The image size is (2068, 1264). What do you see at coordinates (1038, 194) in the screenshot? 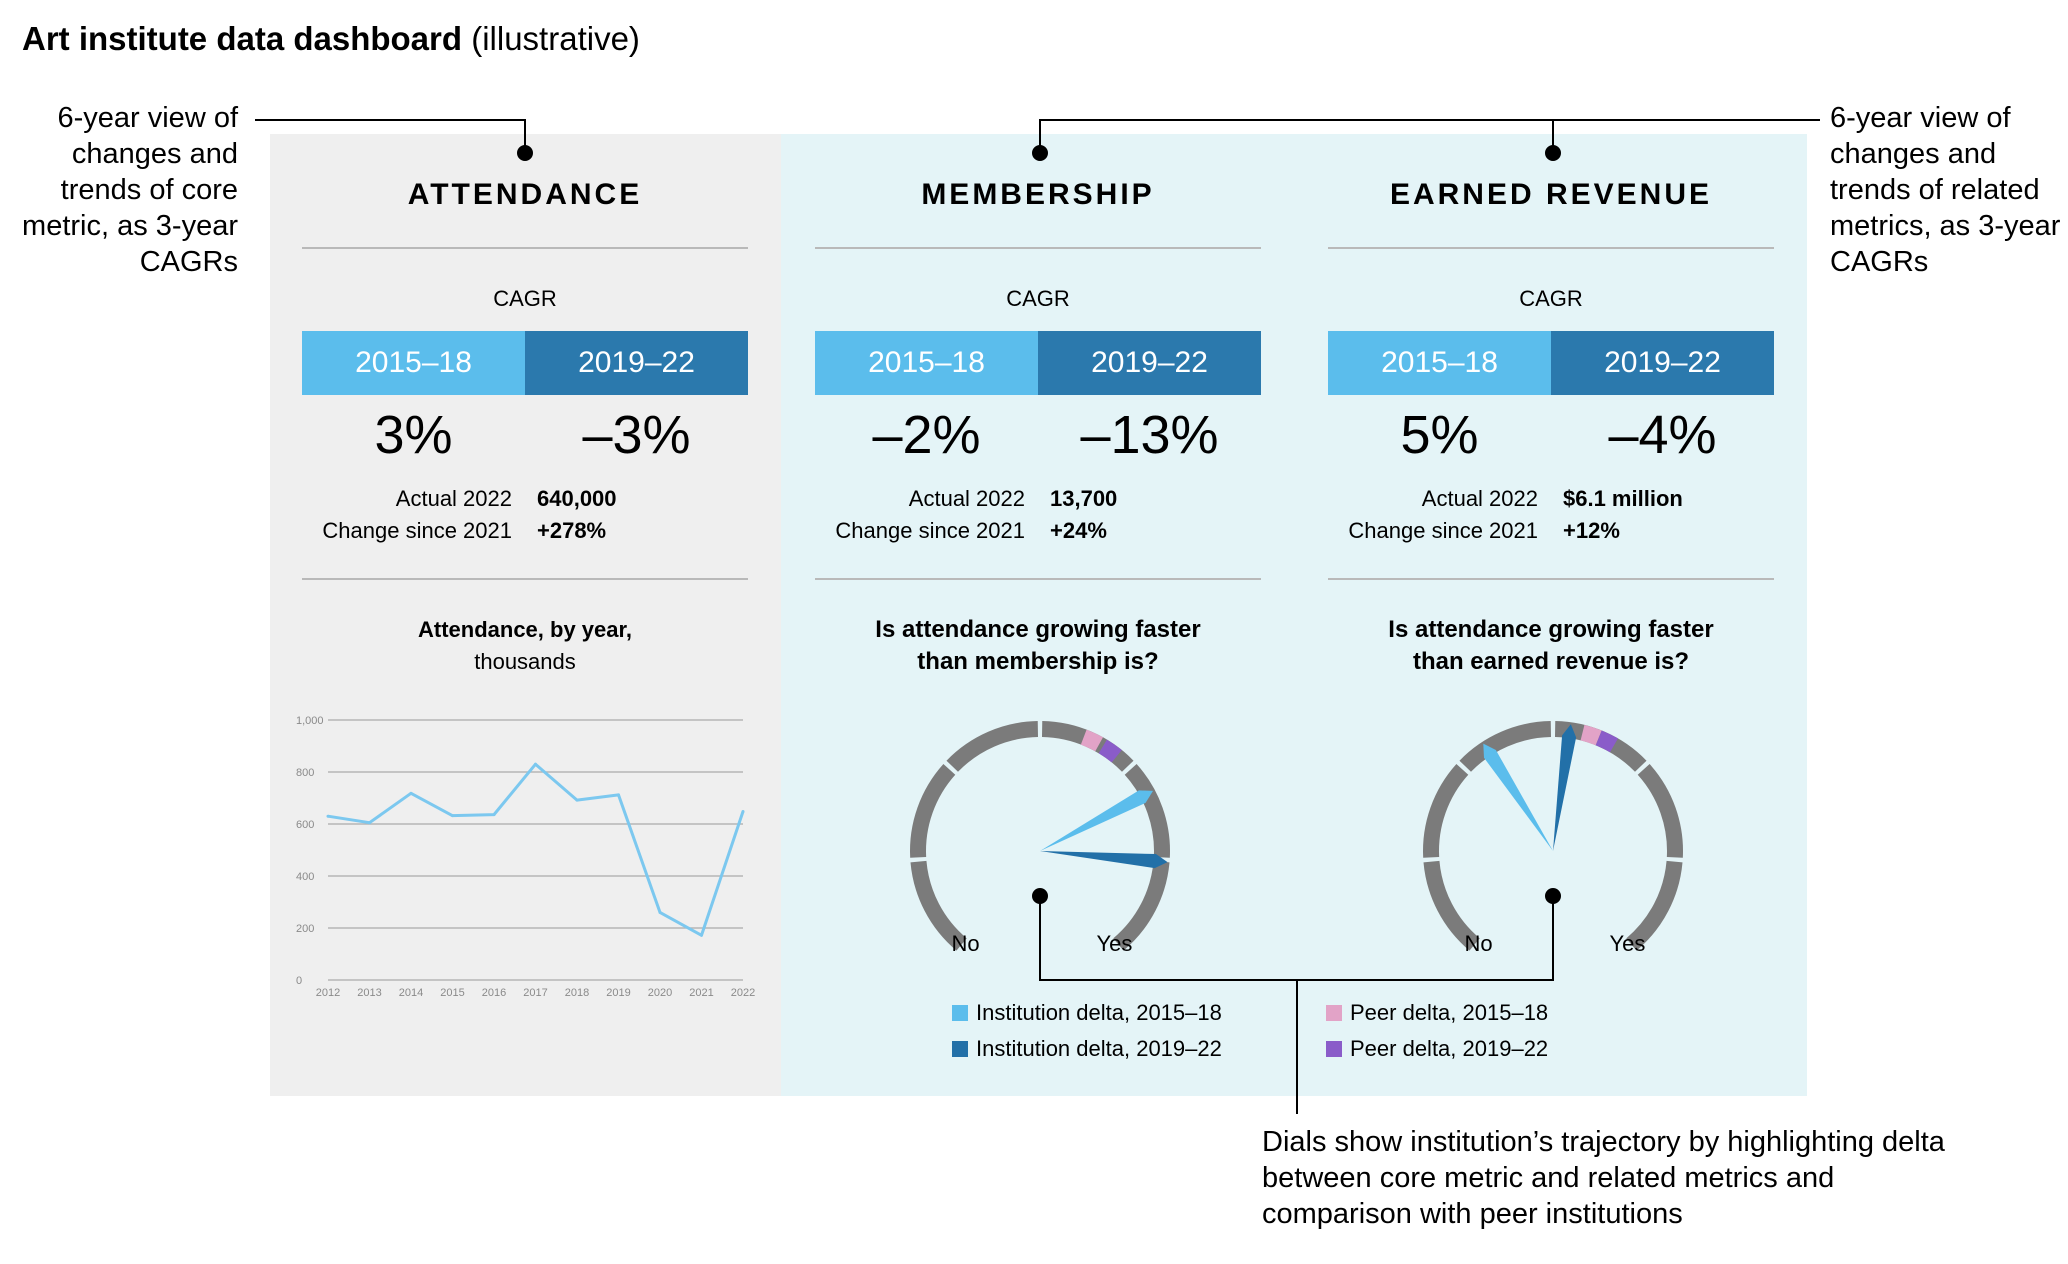
I see `column-heading: MEMBERSHIP` at bounding box center [1038, 194].